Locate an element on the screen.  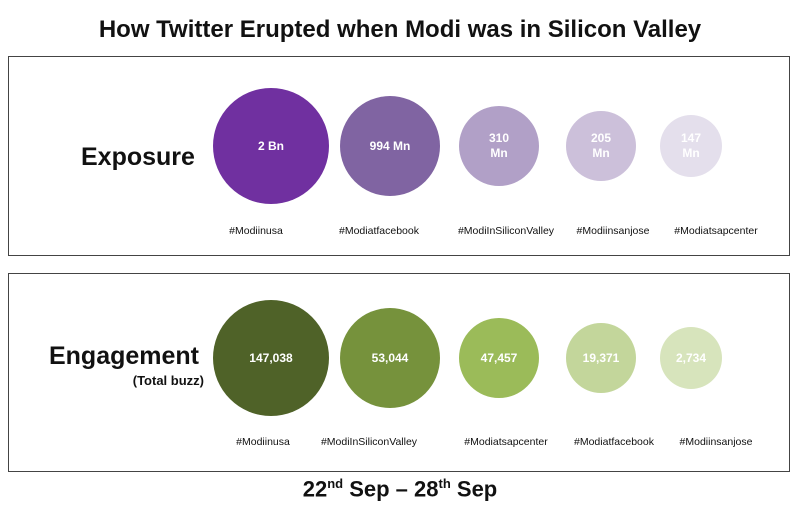
date-end-suffix: th is located at coordinates (444, 483).